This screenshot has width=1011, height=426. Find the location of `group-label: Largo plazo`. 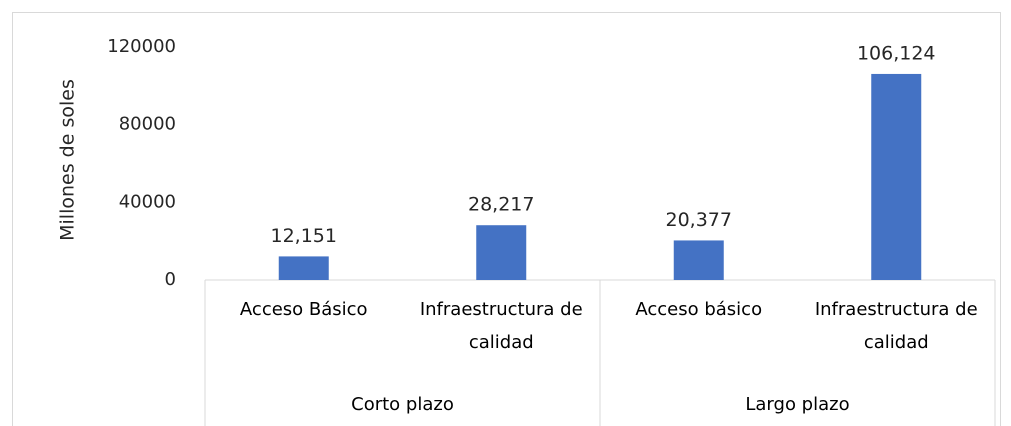

group-label: Largo plazo is located at coordinates (797, 404).